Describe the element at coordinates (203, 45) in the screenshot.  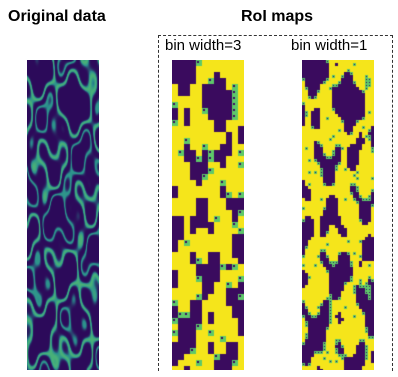
I see `bin-width-3-label: bin width=3` at that location.